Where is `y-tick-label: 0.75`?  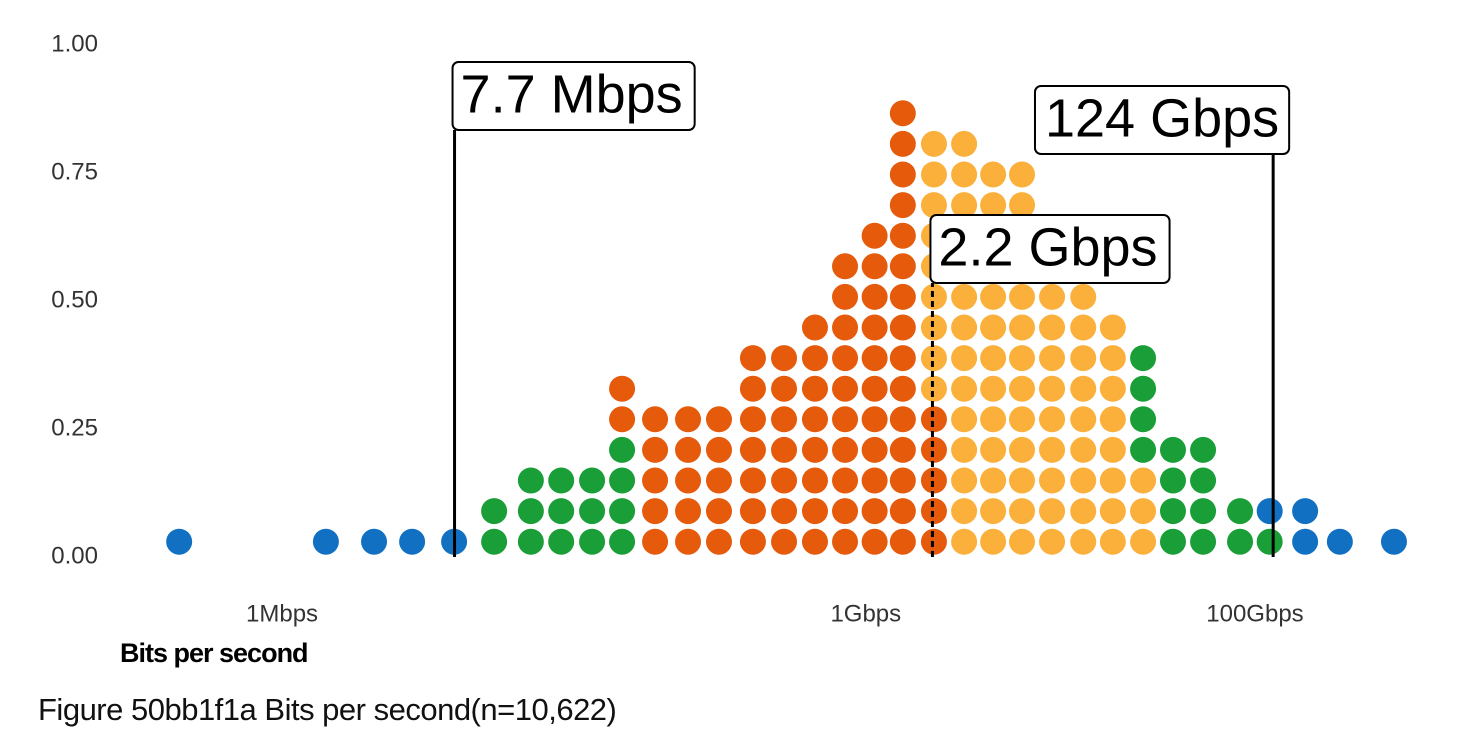 y-tick-label: 0.75 is located at coordinates (74, 171).